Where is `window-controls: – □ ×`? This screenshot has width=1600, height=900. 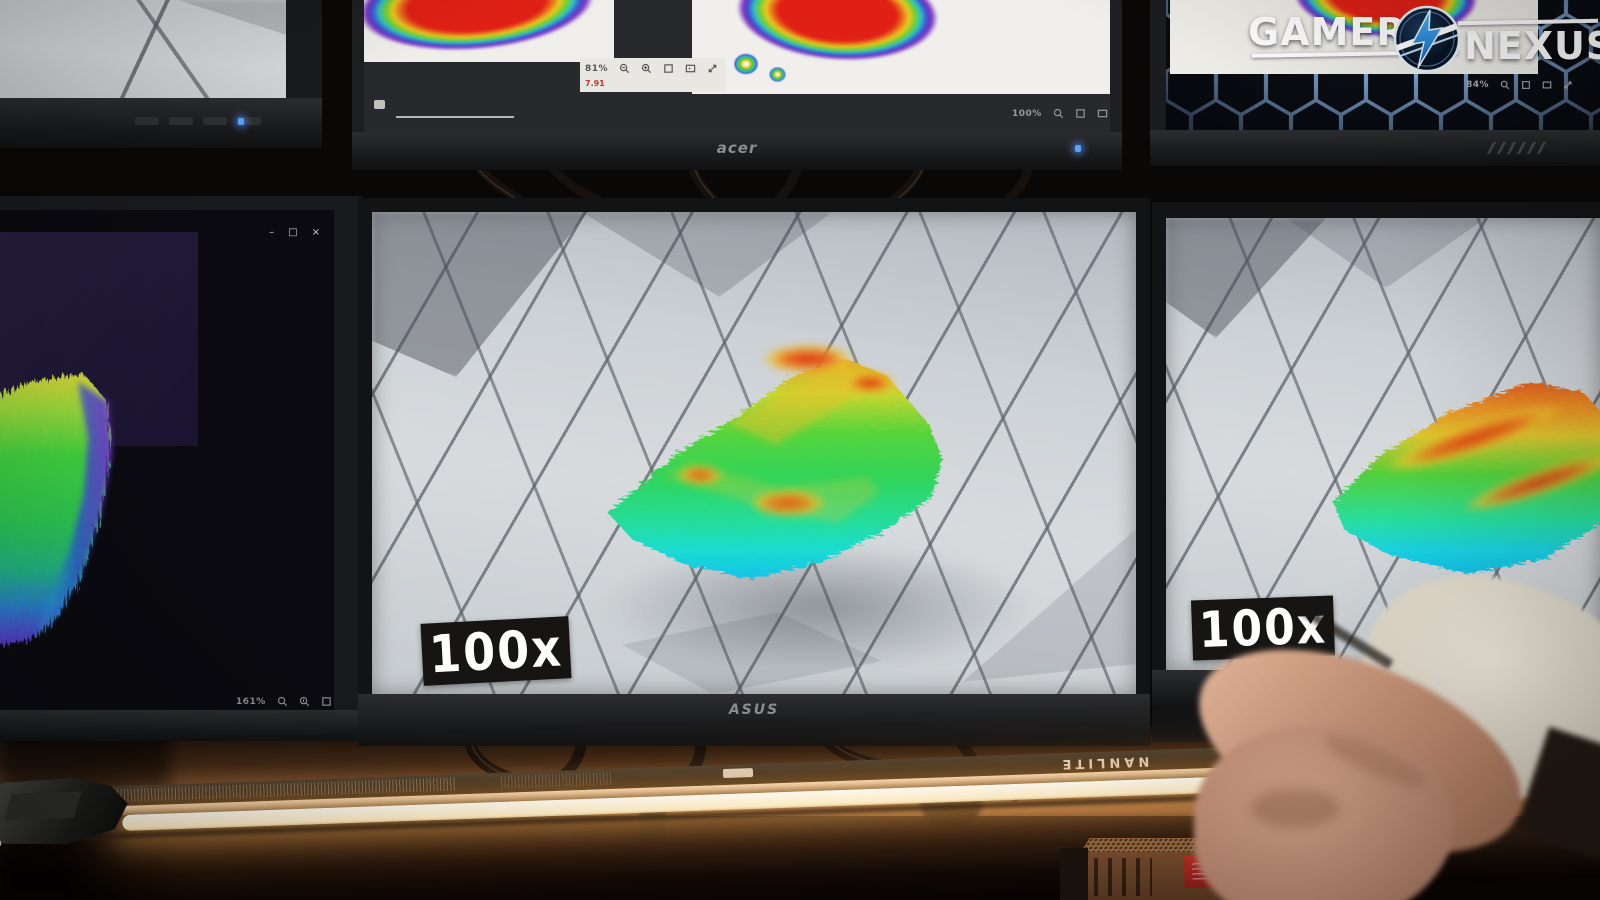
window-controls: – □ × is located at coordinates (290, 229).